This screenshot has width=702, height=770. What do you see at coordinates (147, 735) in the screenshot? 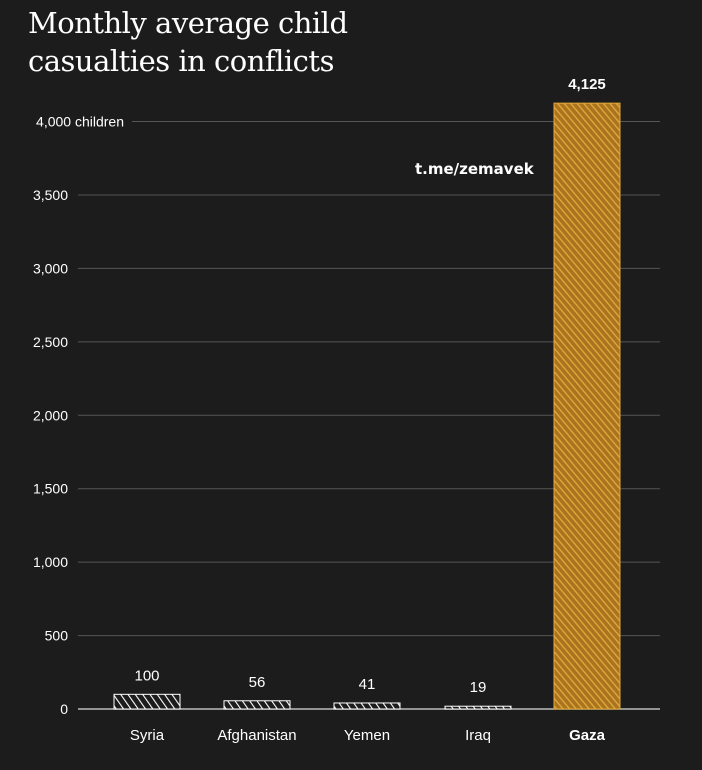
I see `category-label-syria: Syria` at bounding box center [147, 735].